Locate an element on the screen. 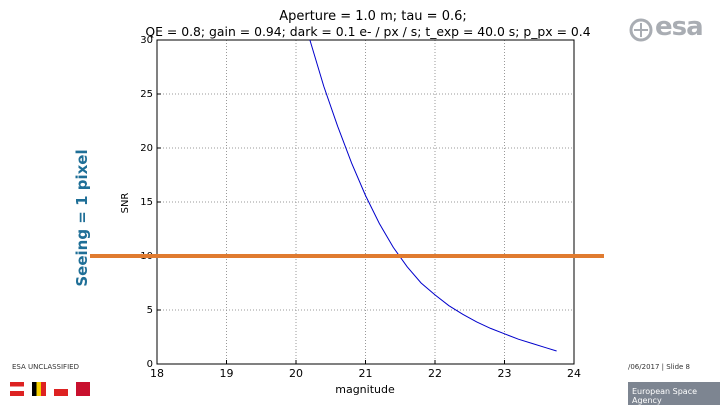 The height and width of the screenshot is (405, 720). y-tick-label: 0 is located at coordinates (150, 364).